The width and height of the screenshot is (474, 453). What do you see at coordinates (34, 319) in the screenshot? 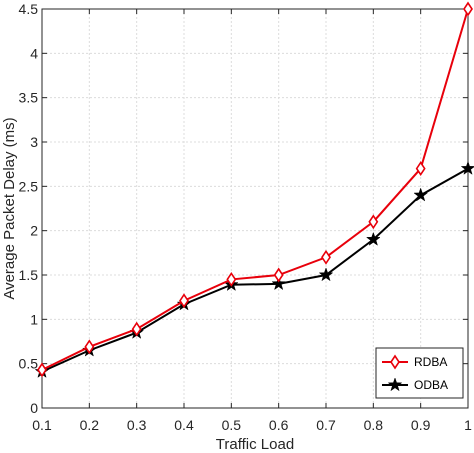
I see `y-tick-label: 1` at bounding box center [34, 319].